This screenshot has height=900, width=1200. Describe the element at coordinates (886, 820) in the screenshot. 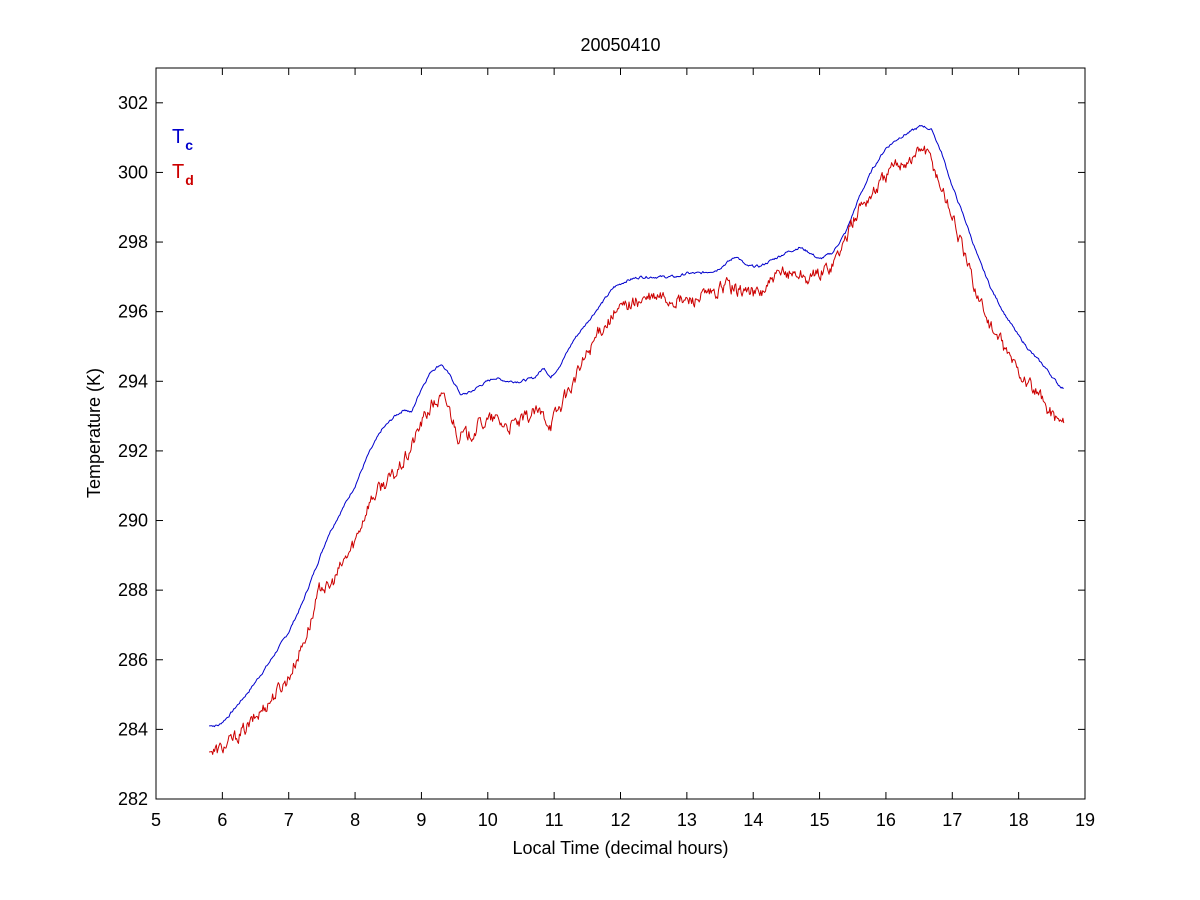

I see `x-tick-label: 16` at that location.